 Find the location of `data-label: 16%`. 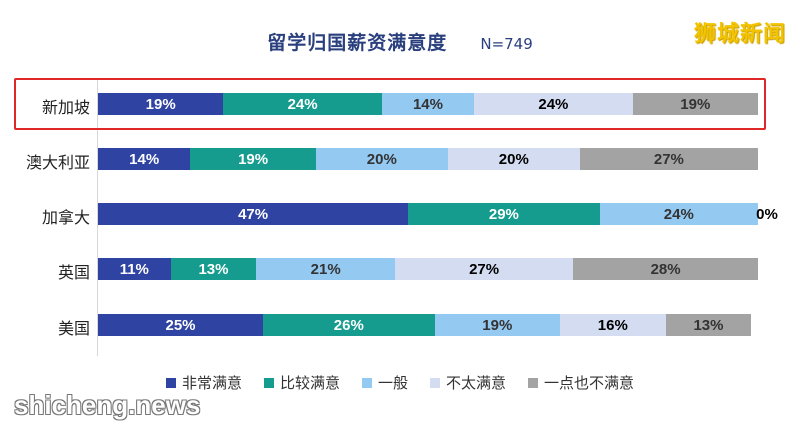

data-label: 16% is located at coordinates (612, 325).